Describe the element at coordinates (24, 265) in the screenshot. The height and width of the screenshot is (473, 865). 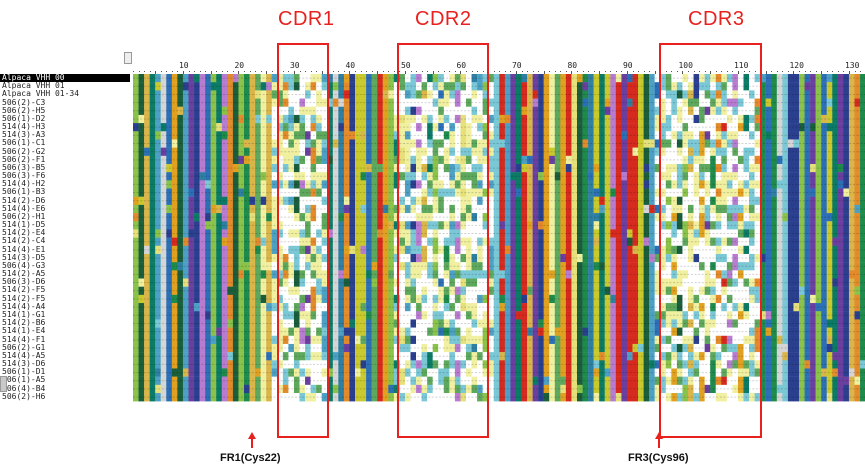
I see `sequence-name: 506(4)-G3` at that location.